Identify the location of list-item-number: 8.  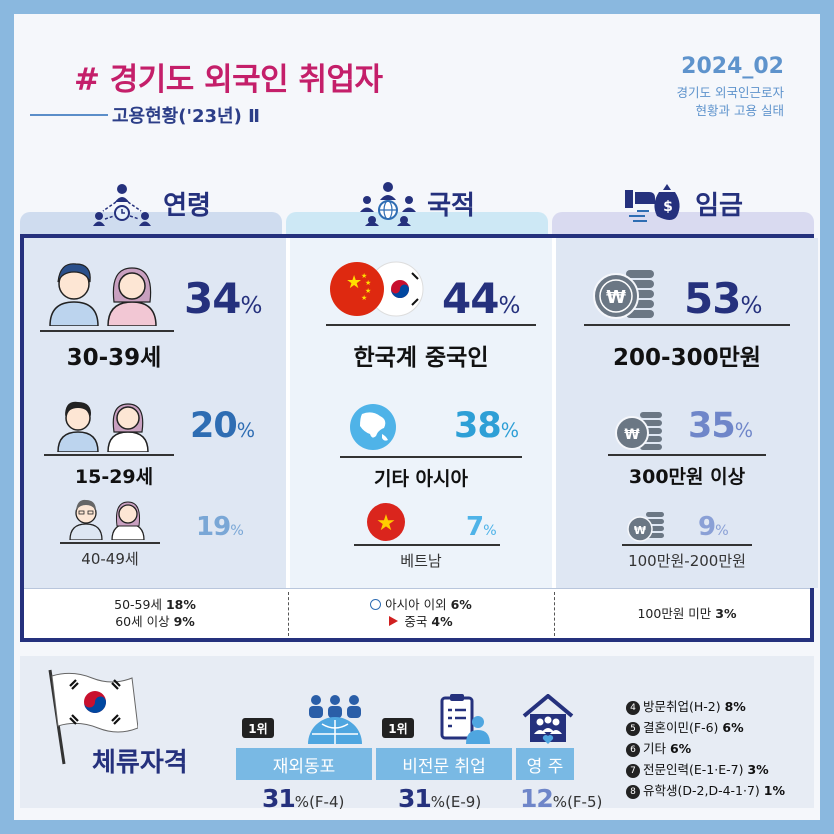
(633, 792).